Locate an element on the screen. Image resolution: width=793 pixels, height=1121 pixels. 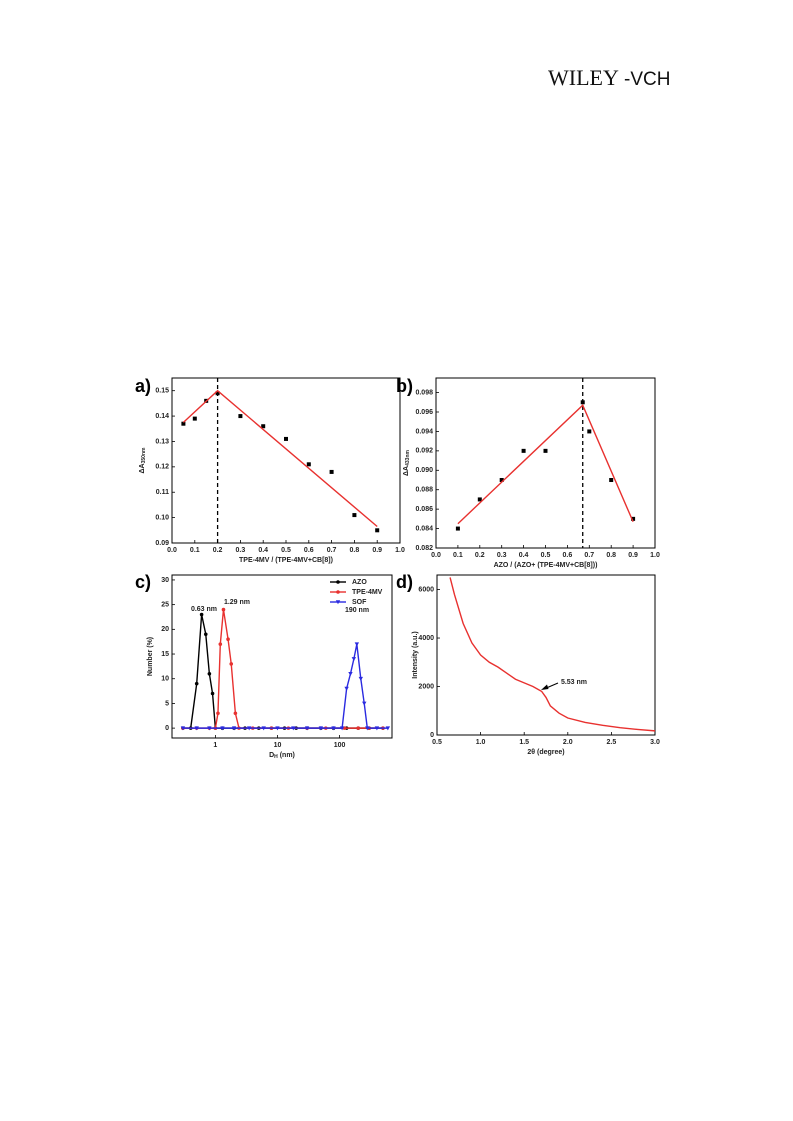
x-tick-label: 100 is located at coordinates (340, 745).